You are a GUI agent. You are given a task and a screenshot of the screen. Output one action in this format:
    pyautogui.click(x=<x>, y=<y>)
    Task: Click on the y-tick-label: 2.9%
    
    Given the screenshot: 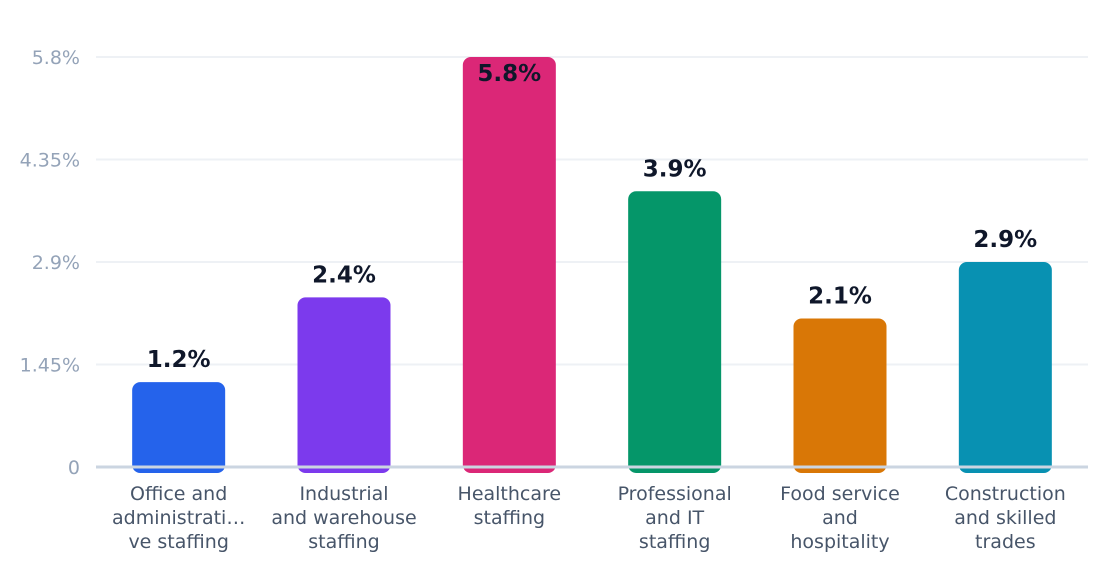 What is the action you would take?
    pyautogui.click(x=56, y=263)
    